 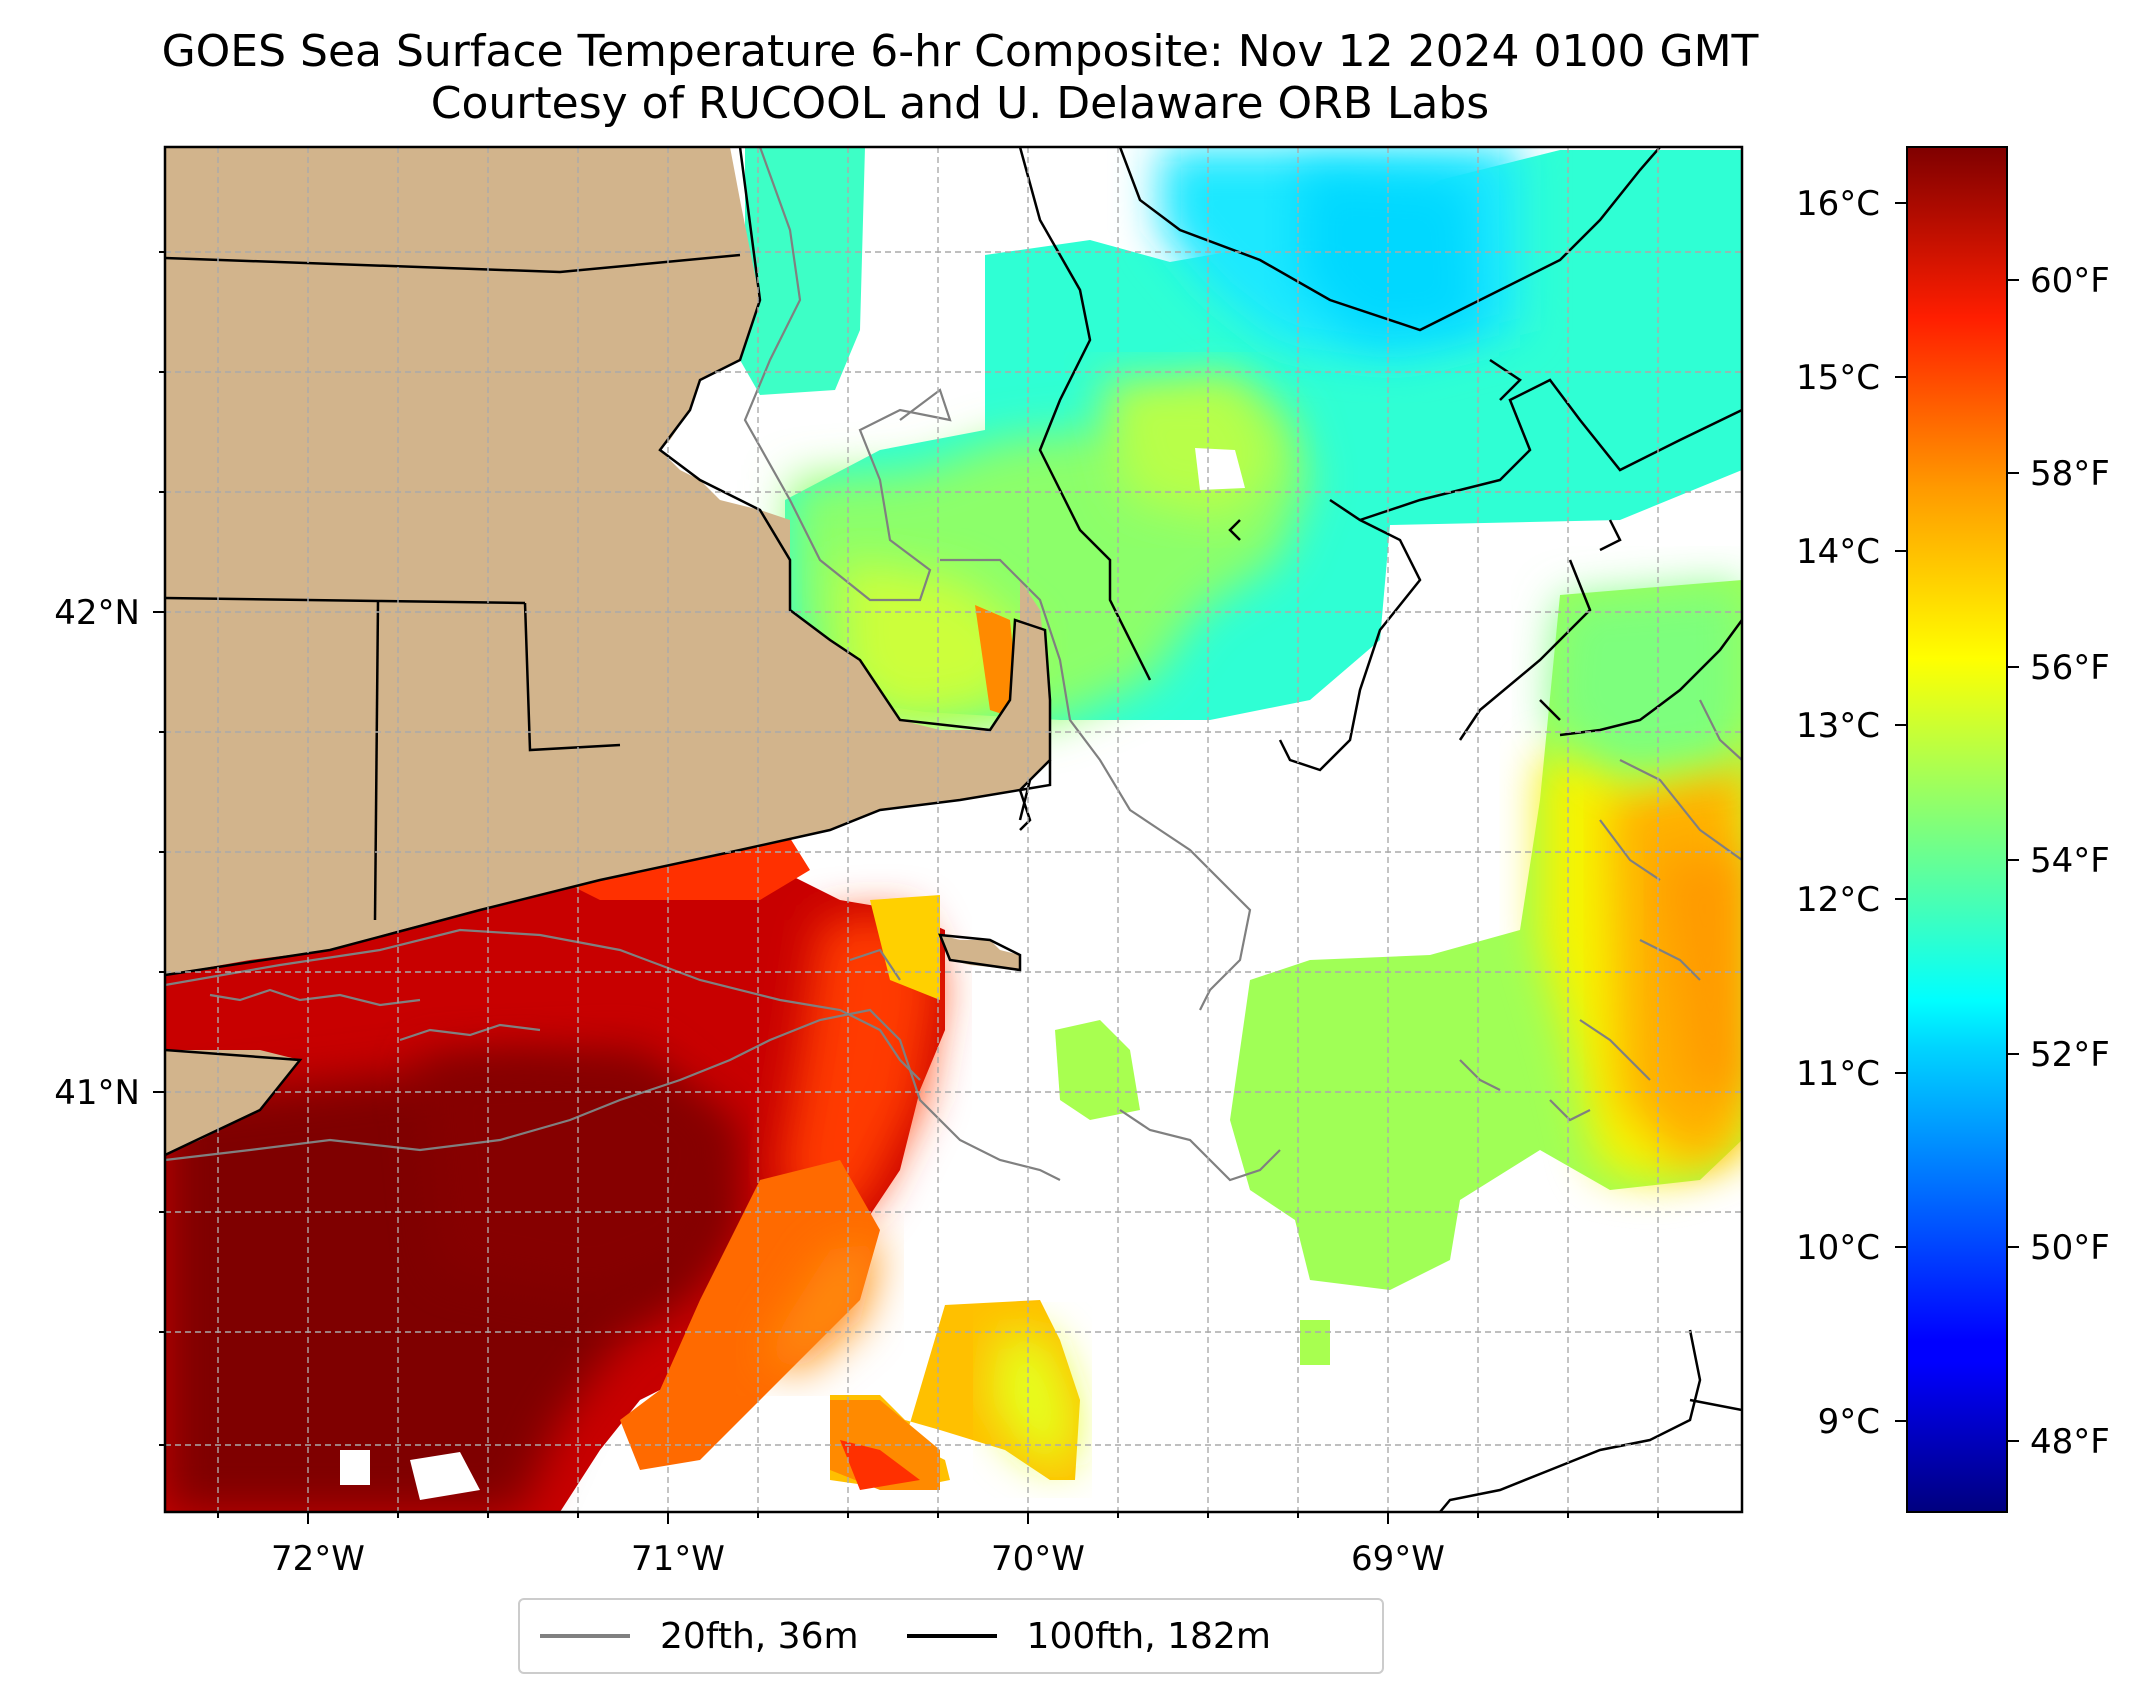 What do you see at coordinates (1398, 1559) in the screenshot?
I see `lon-tick-label: 69°W` at bounding box center [1398, 1559].